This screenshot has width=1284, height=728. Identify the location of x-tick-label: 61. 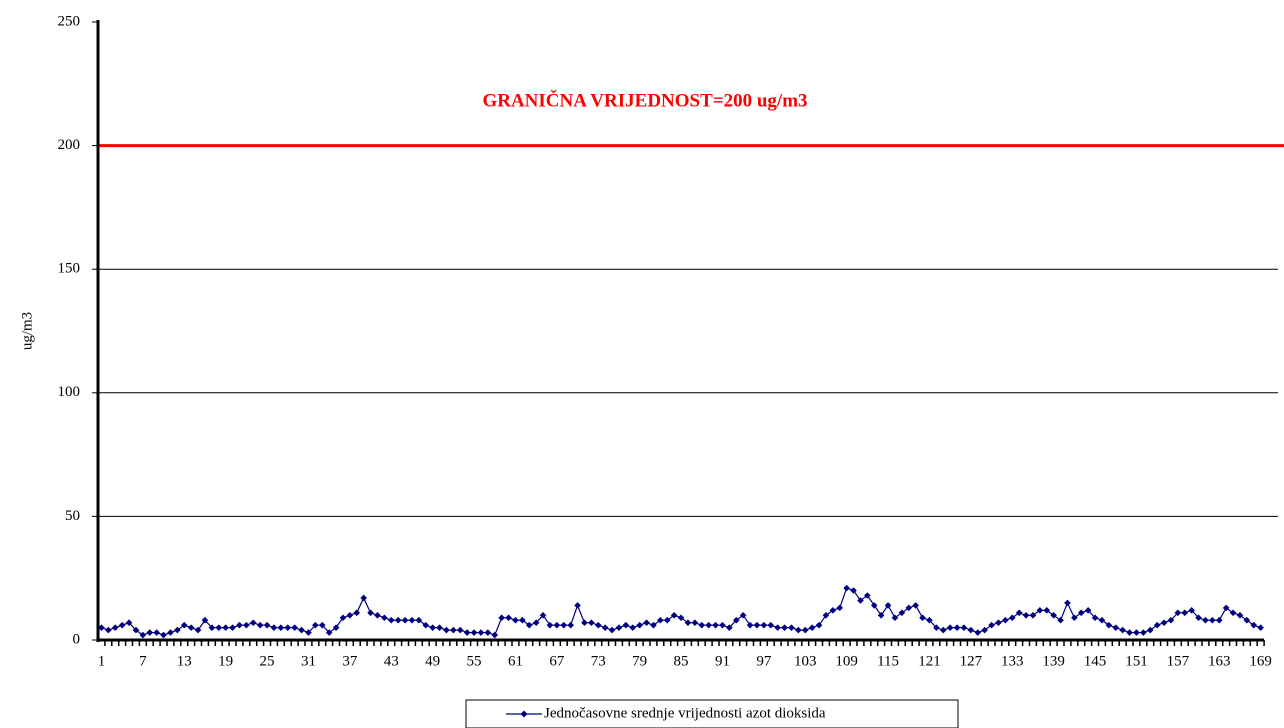
(515, 661).